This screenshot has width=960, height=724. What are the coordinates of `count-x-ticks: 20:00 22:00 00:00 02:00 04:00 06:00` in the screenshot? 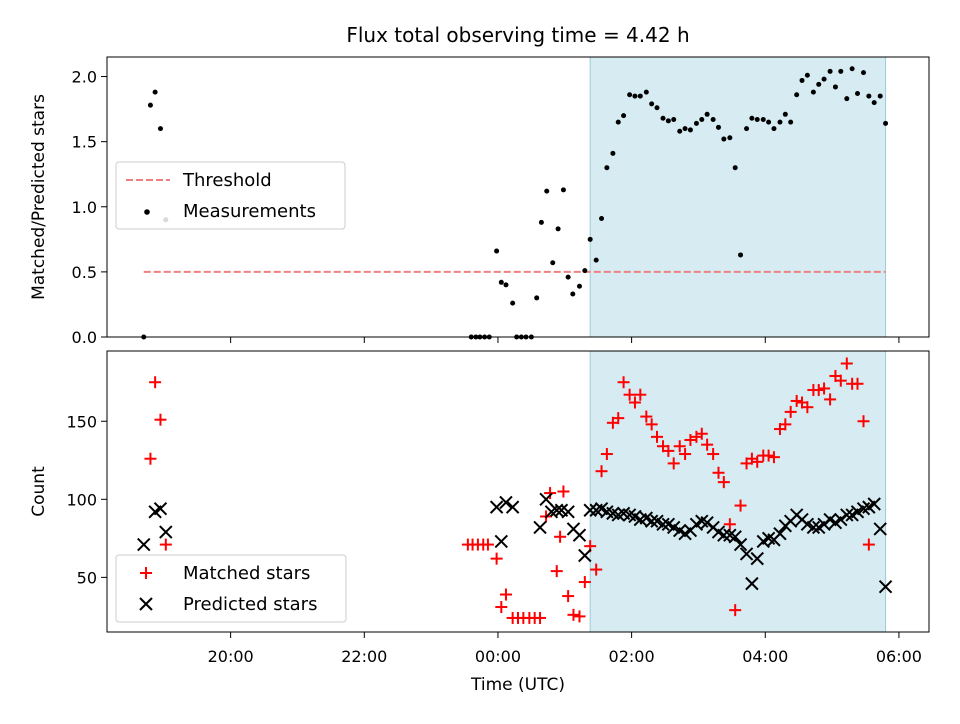 It's located at (565, 649).